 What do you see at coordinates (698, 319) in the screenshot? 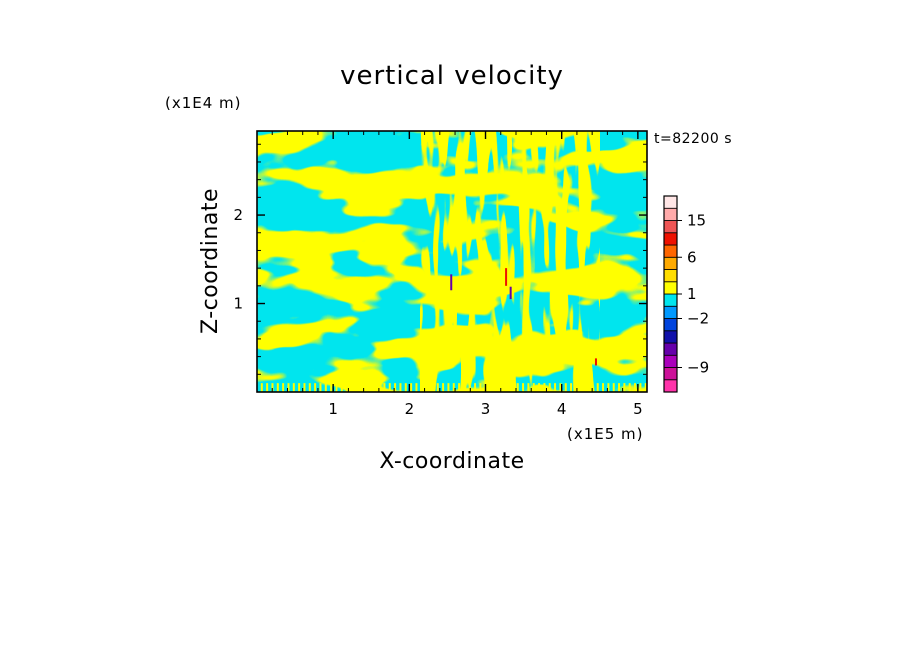
I see `colorbar-label: −2` at bounding box center [698, 319].